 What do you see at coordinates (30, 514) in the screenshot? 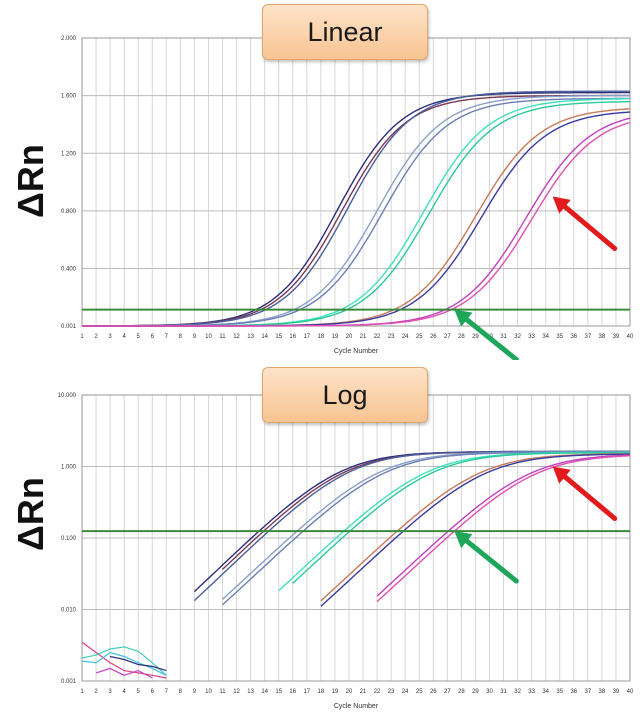
I see `log-y-axis-label: ΔRn` at bounding box center [30, 514].